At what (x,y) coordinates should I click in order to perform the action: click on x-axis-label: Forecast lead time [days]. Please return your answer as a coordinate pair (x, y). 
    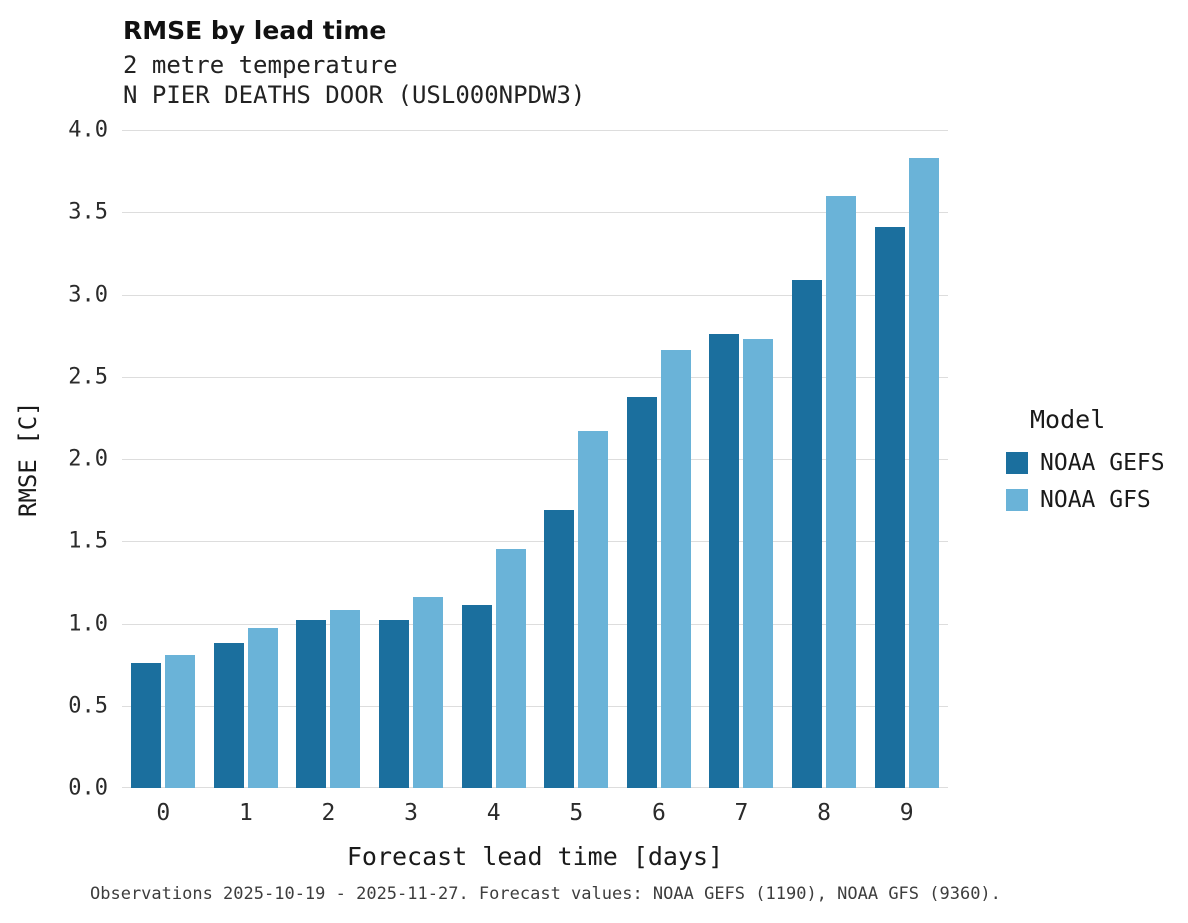
    Looking at the image, I should click on (535, 856).